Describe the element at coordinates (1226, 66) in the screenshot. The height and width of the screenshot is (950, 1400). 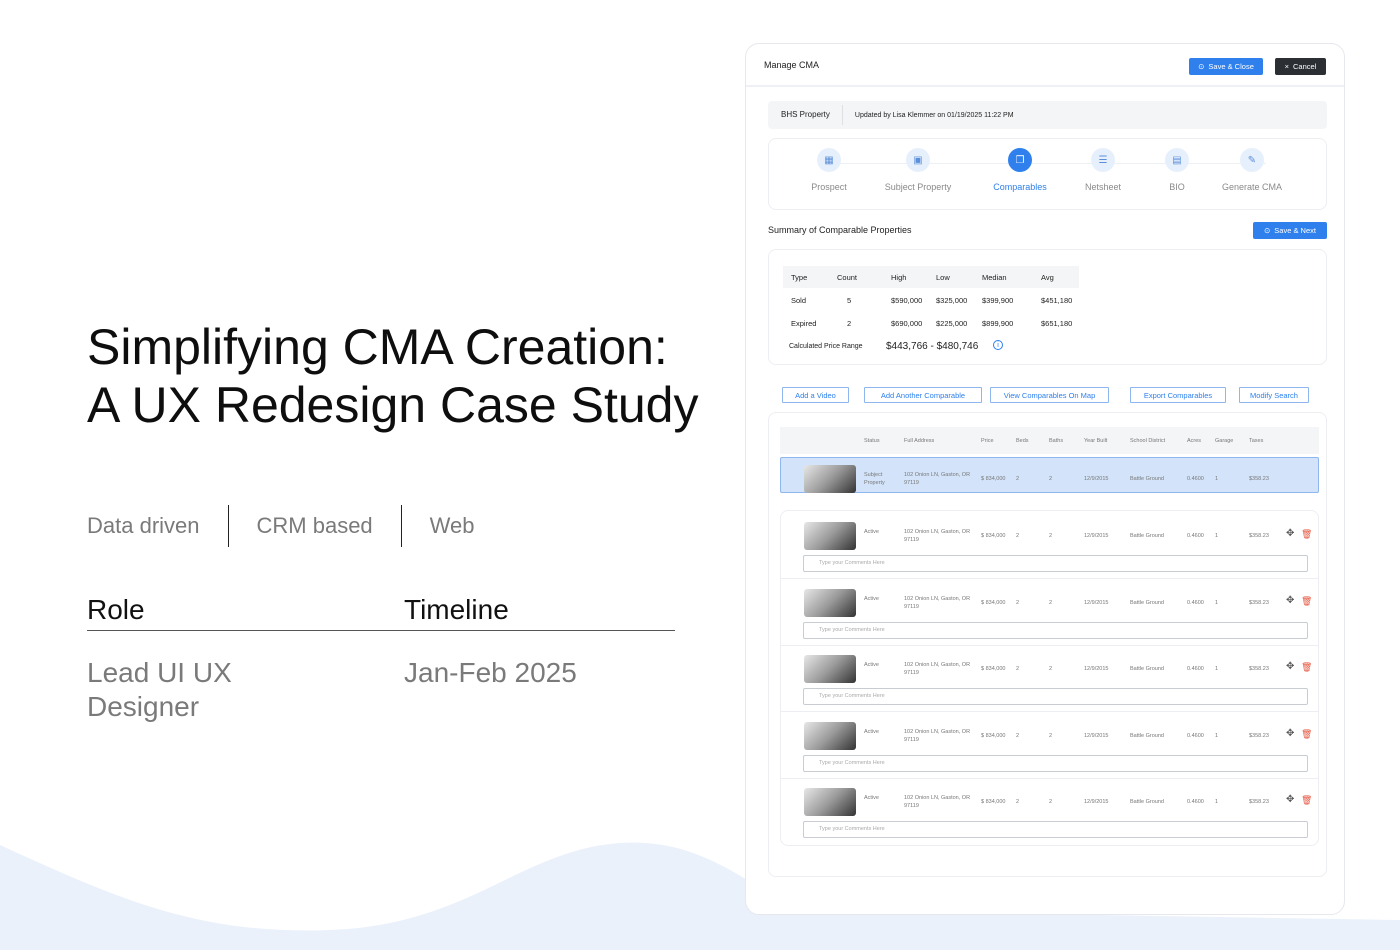
I see `save-close-button: ⊙ Save & Close` at that location.